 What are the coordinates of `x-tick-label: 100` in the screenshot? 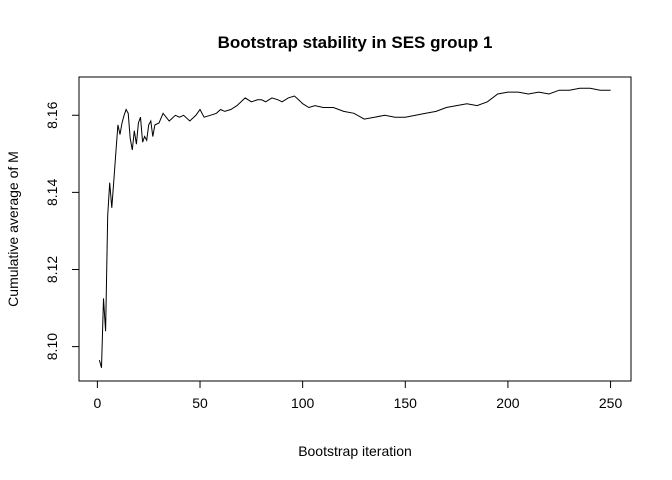 It's located at (303, 403).